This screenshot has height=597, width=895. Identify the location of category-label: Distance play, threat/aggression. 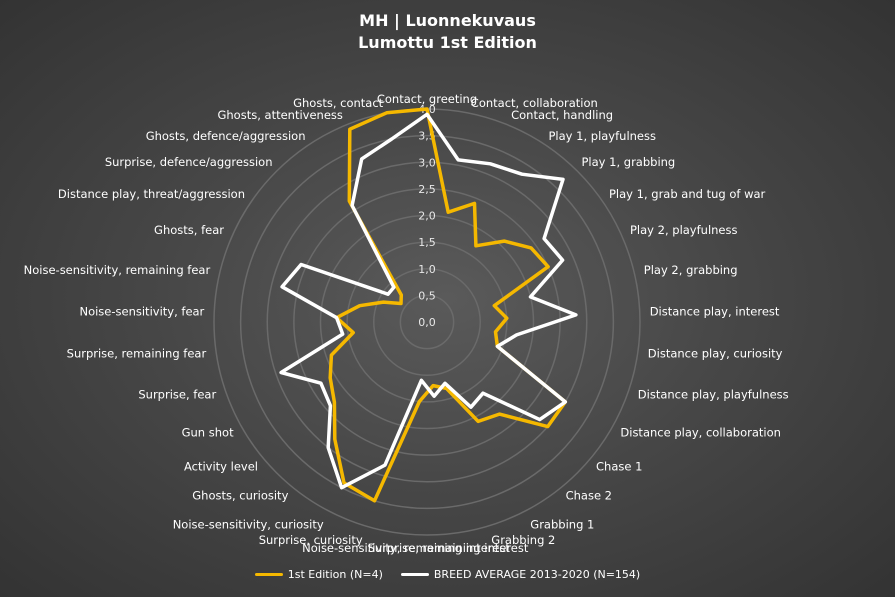
(151, 194).